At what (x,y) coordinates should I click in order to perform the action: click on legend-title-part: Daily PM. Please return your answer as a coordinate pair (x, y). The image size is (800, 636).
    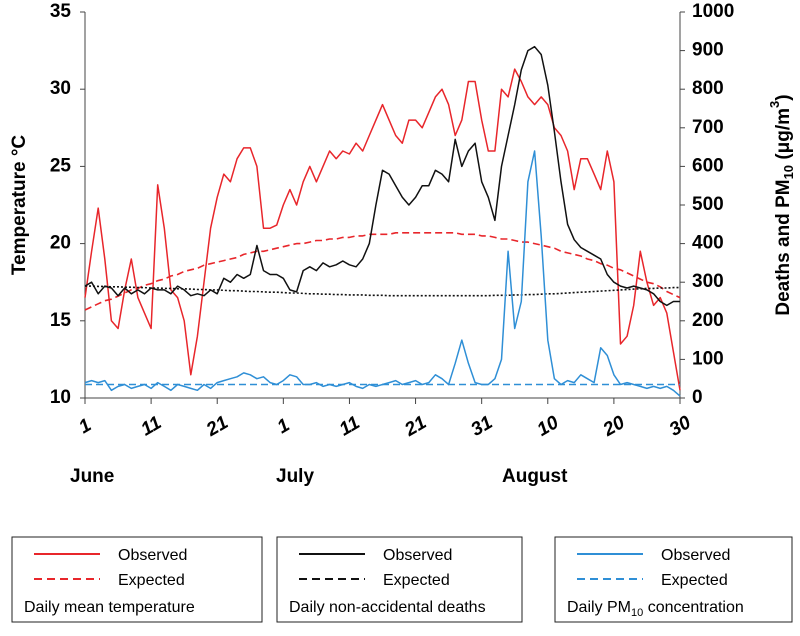
    Looking at the image, I should click on (599, 607).